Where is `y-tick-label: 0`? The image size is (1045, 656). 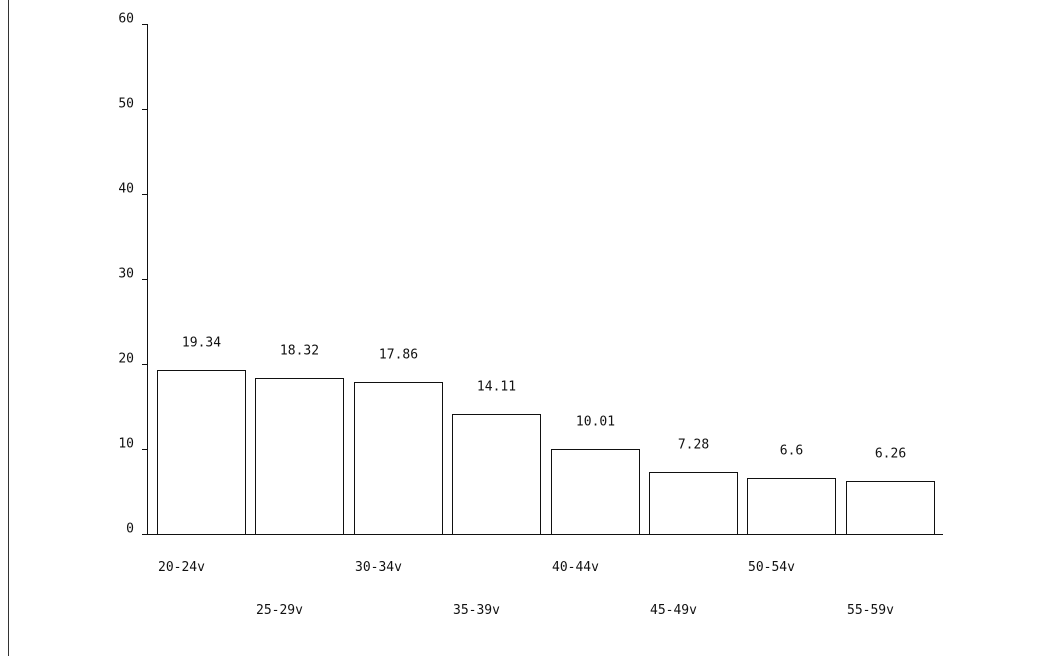
y-tick-label: 0 is located at coordinates (130, 529).